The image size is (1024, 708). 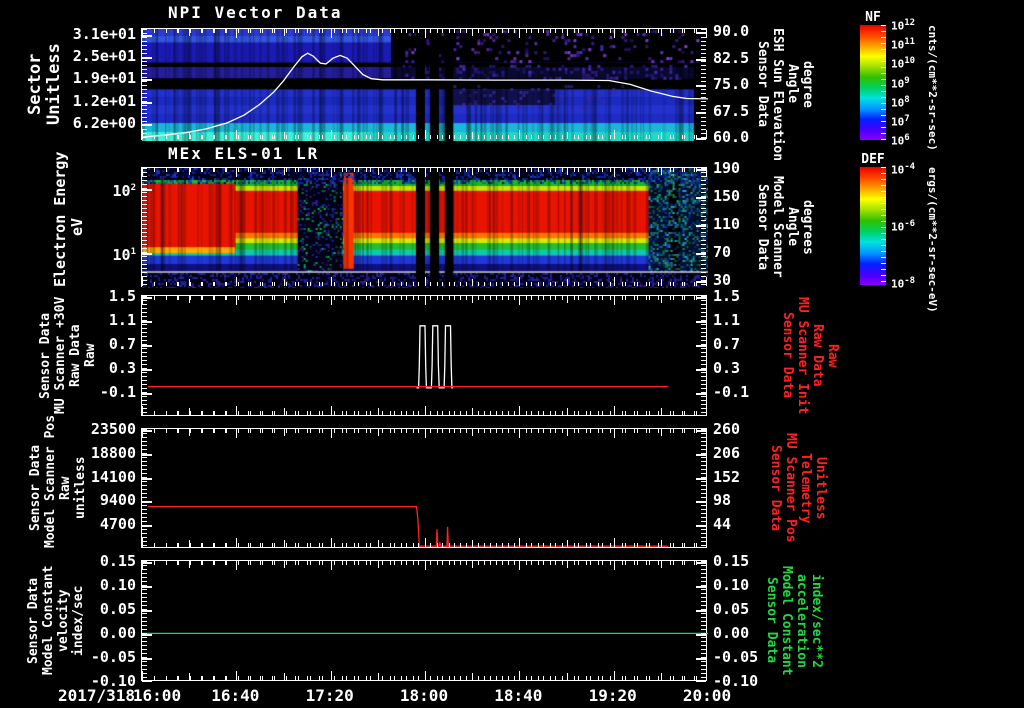 I want to click on y-minor-ticks, so click(x=703, y=355).